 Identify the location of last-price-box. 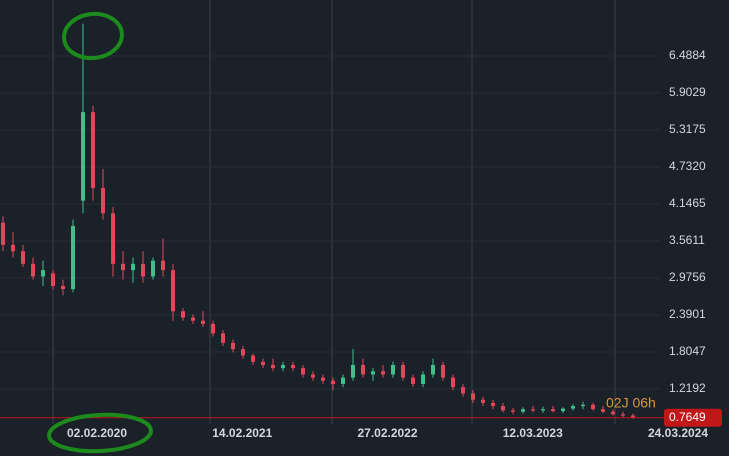
(693, 417).